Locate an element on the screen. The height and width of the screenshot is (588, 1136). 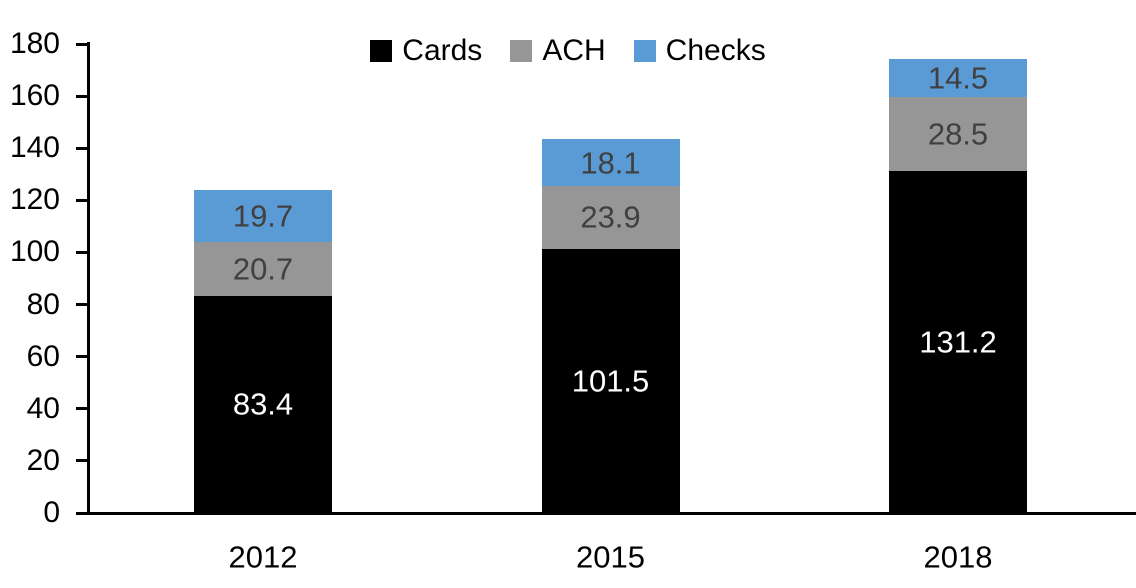
y-axis-tick-label: 160 is located at coordinates (34, 96).